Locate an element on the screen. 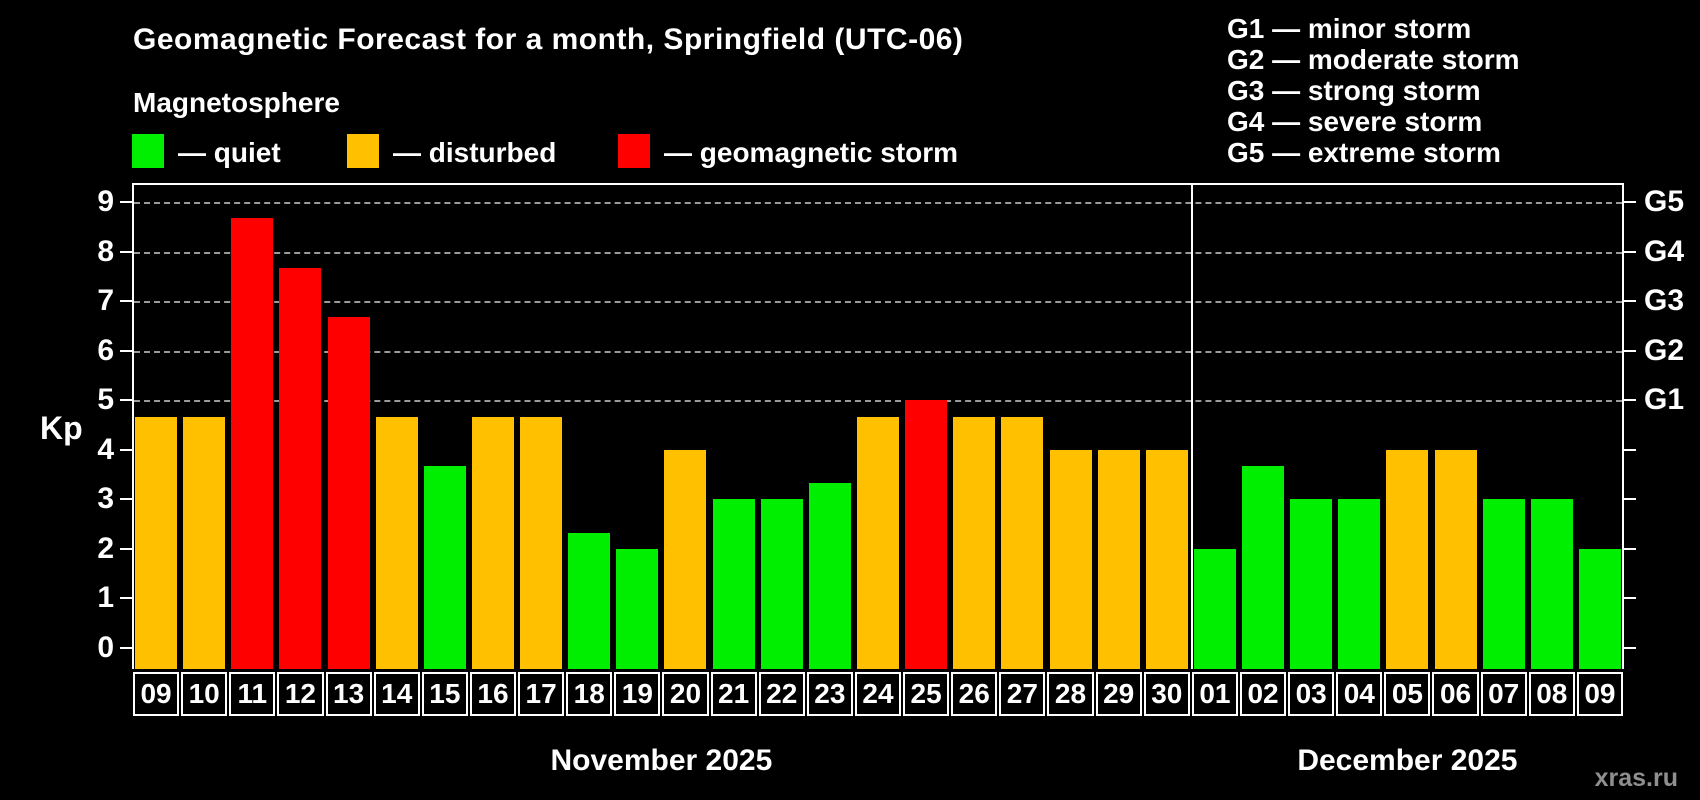 This screenshot has width=1700, height=800. date-cell-18-27: 27 is located at coordinates (1022, 694).